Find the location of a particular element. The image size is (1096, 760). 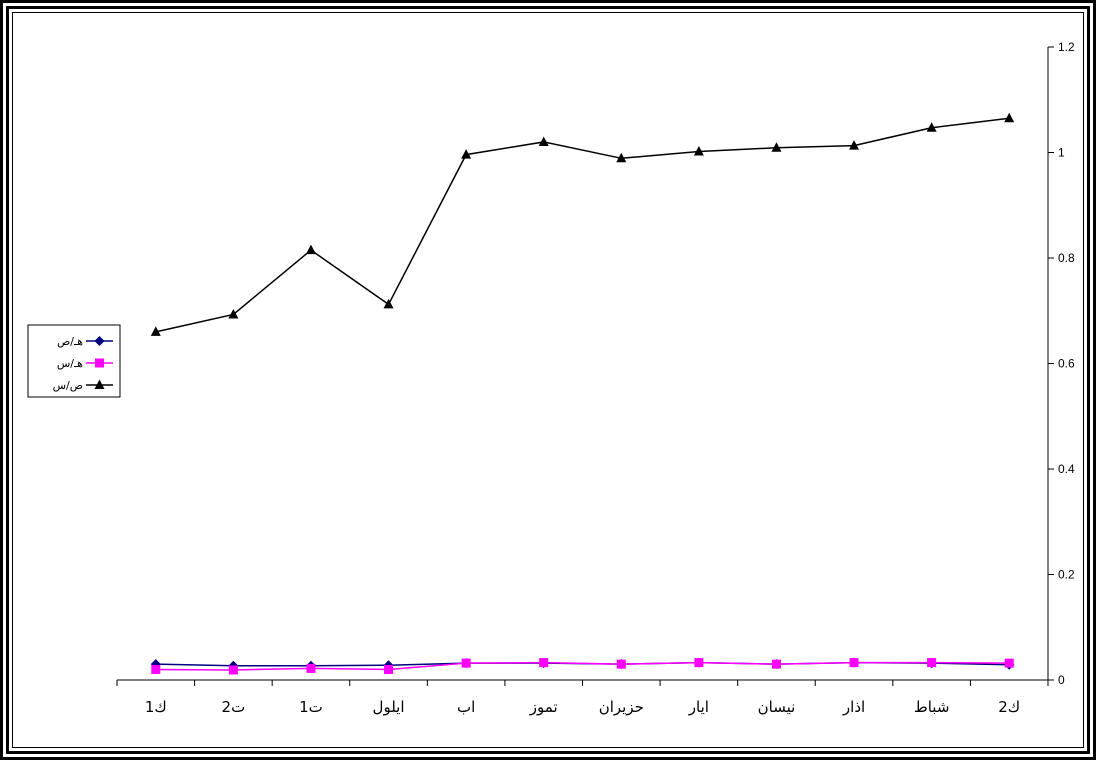

x-tick-label: ت2 is located at coordinates (234, 707).